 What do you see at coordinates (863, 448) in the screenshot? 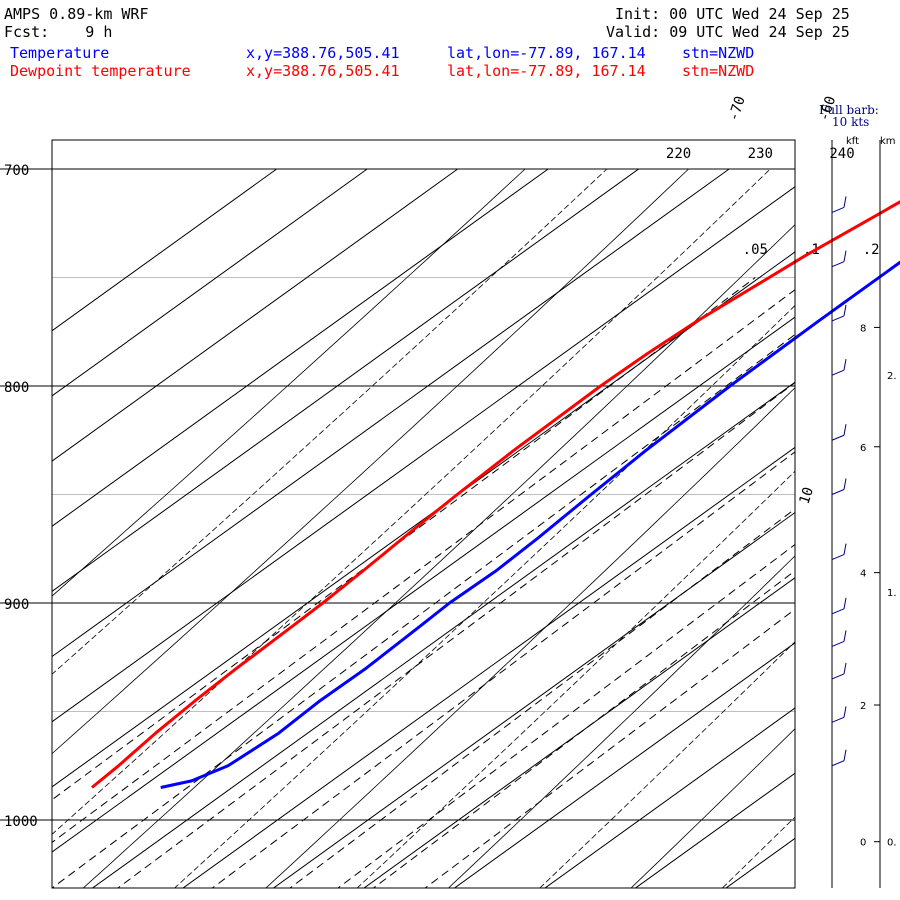
I see `height-kft-label: 6` at bounding box center [863, 448].